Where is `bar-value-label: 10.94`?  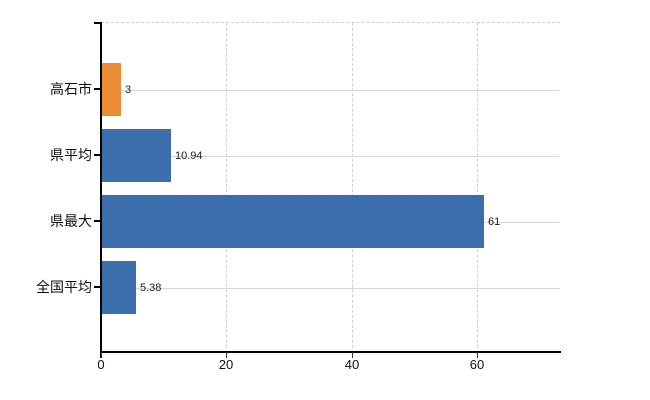
bar-value-label: 10.94 is located at coordinates (189, 156).